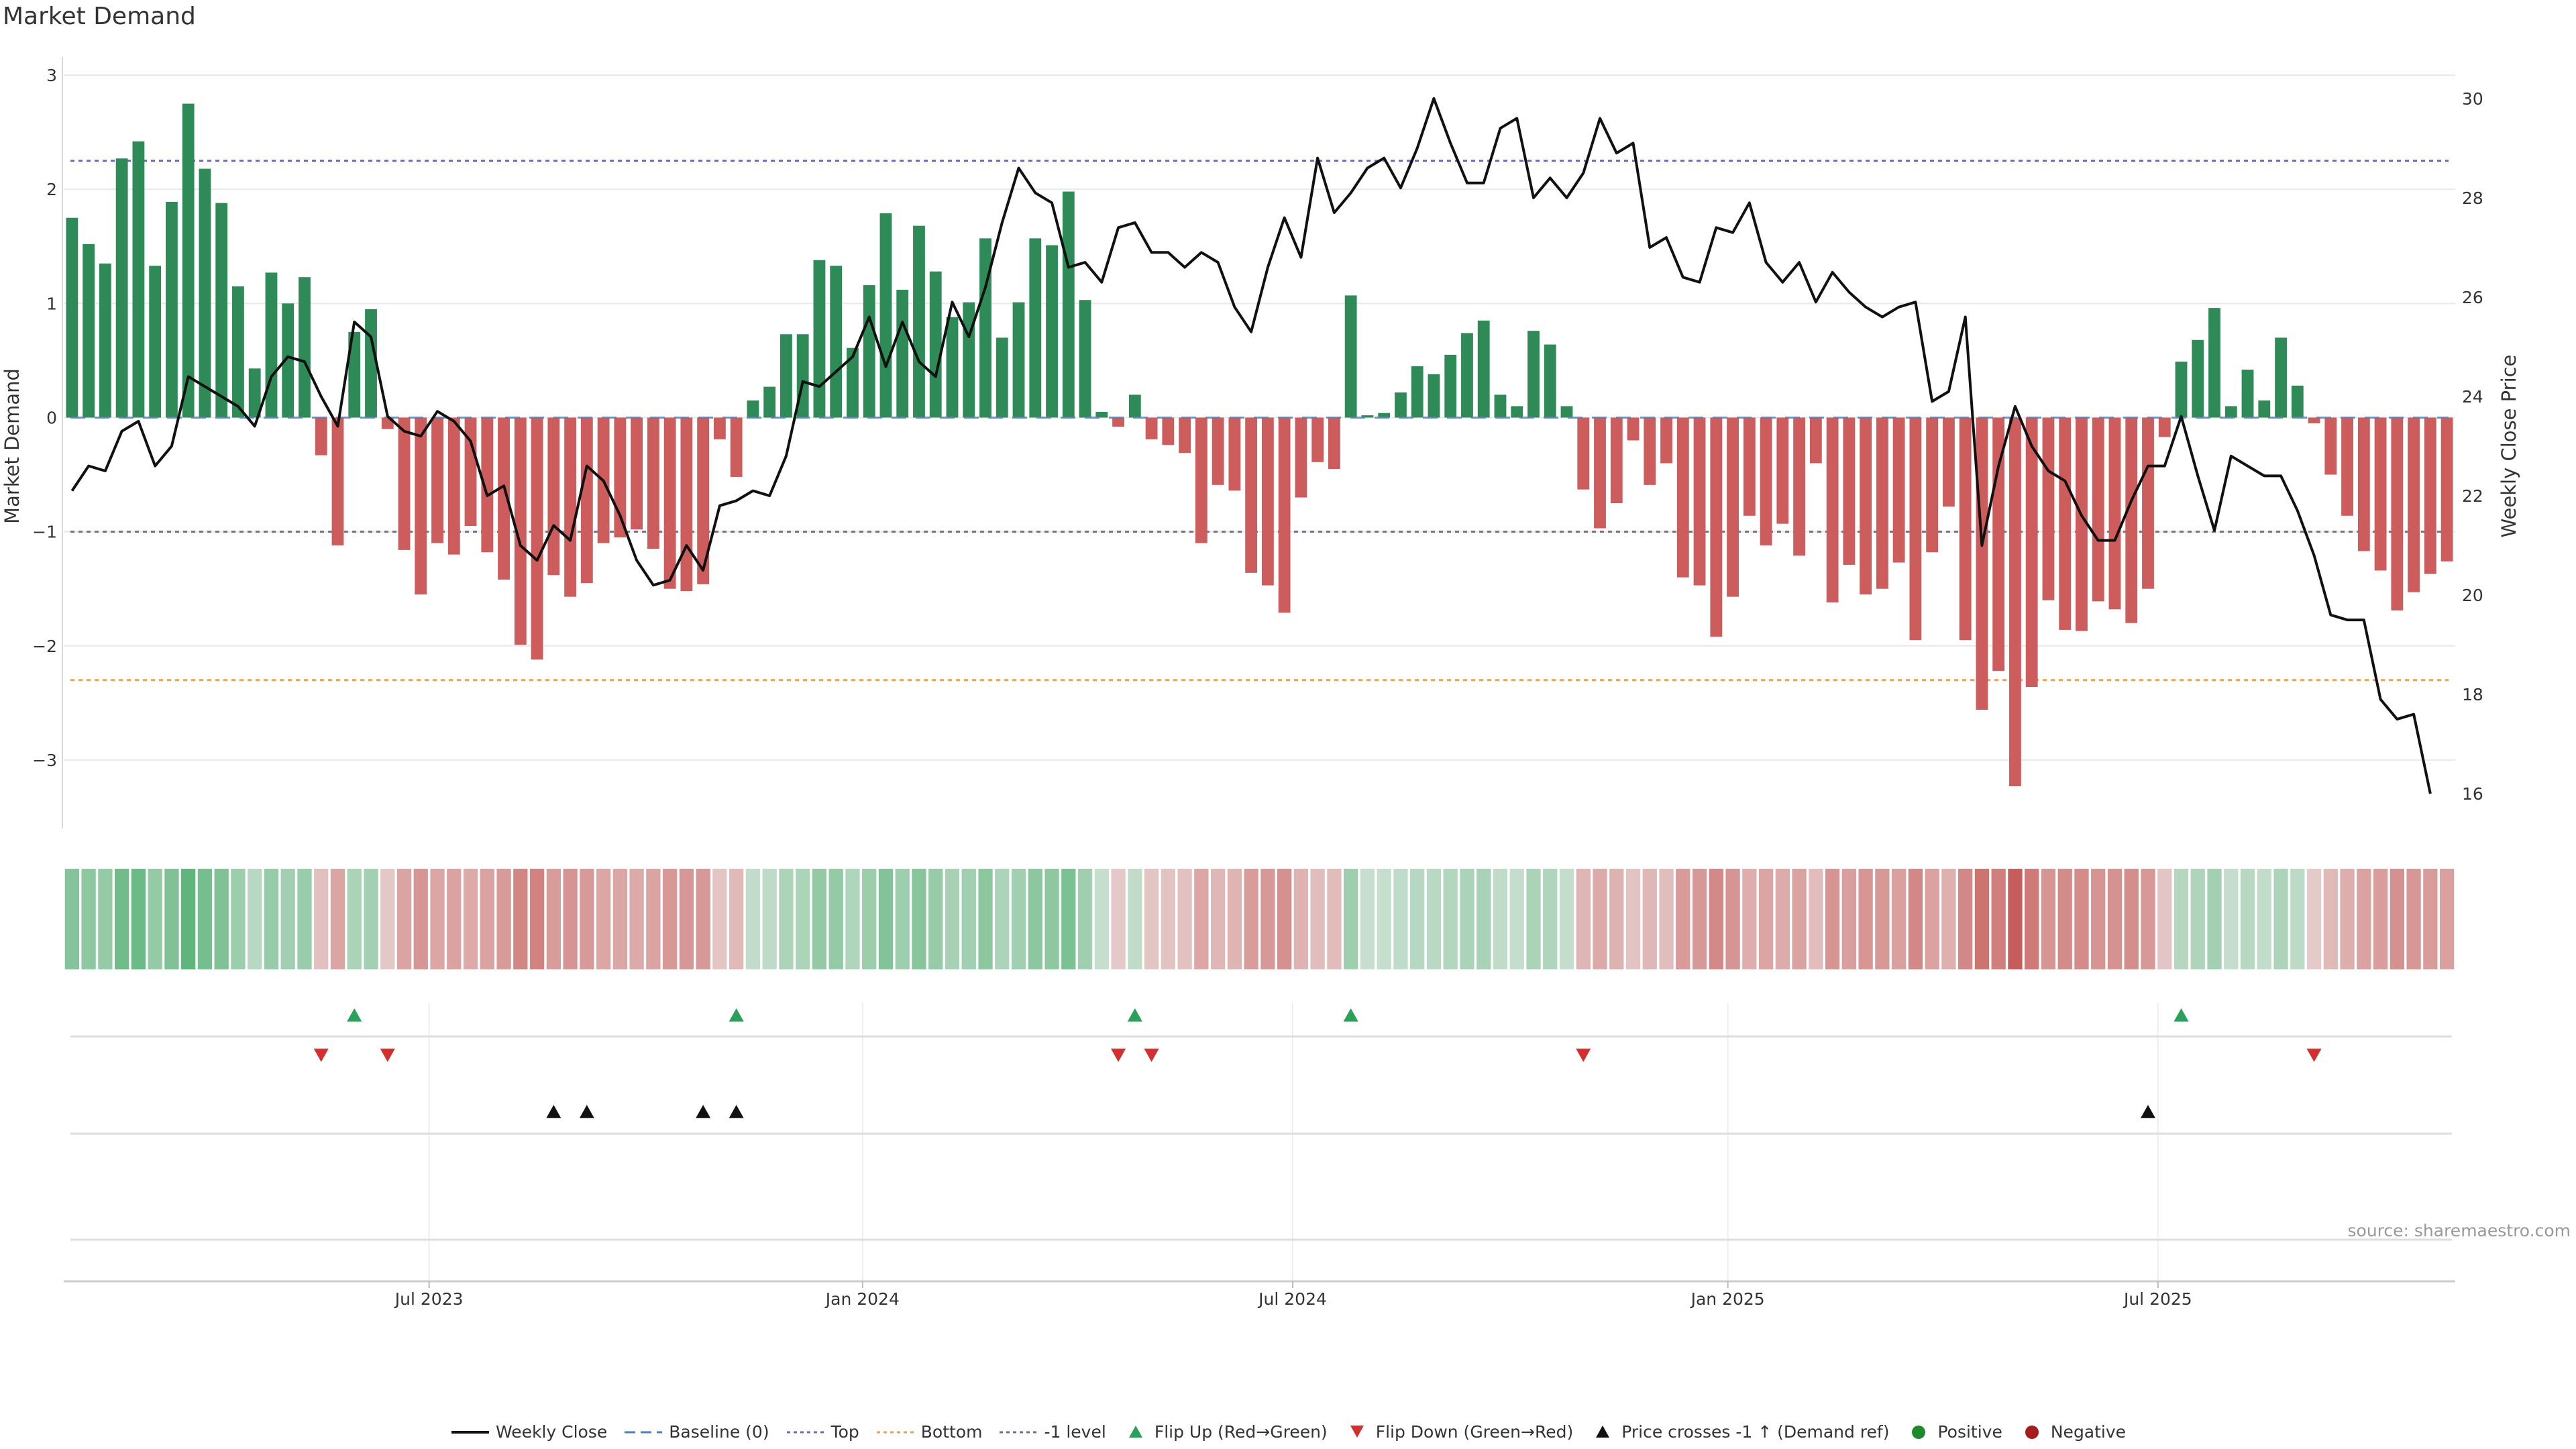  What do you see at coordinates (551, 1432) in the screenshot?
I see `legend-label: Weekly Close` at bounding box center [551, 1432].